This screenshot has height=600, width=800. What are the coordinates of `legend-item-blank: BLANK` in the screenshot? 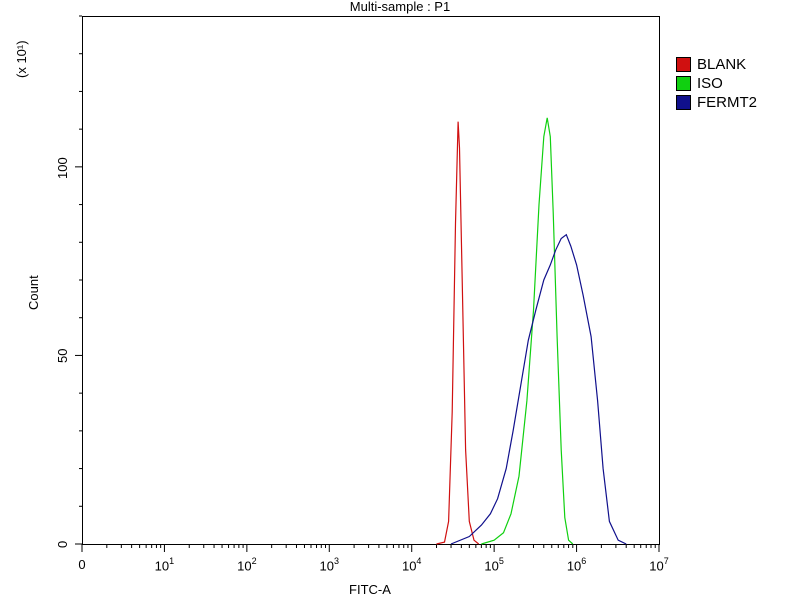 It's located at (716, 64).